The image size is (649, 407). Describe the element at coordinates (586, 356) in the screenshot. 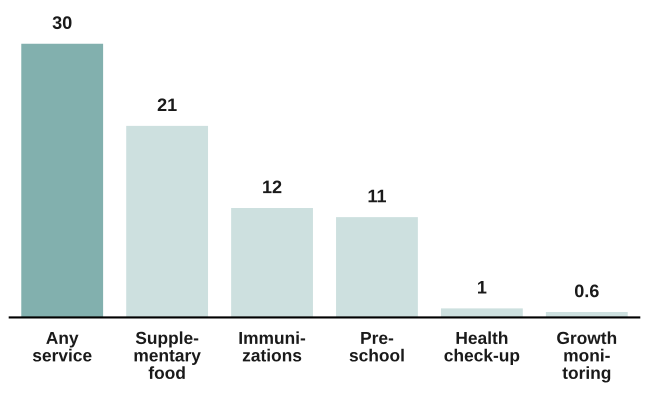

I see `x-tick-label: Growth moni- toring` at that location.